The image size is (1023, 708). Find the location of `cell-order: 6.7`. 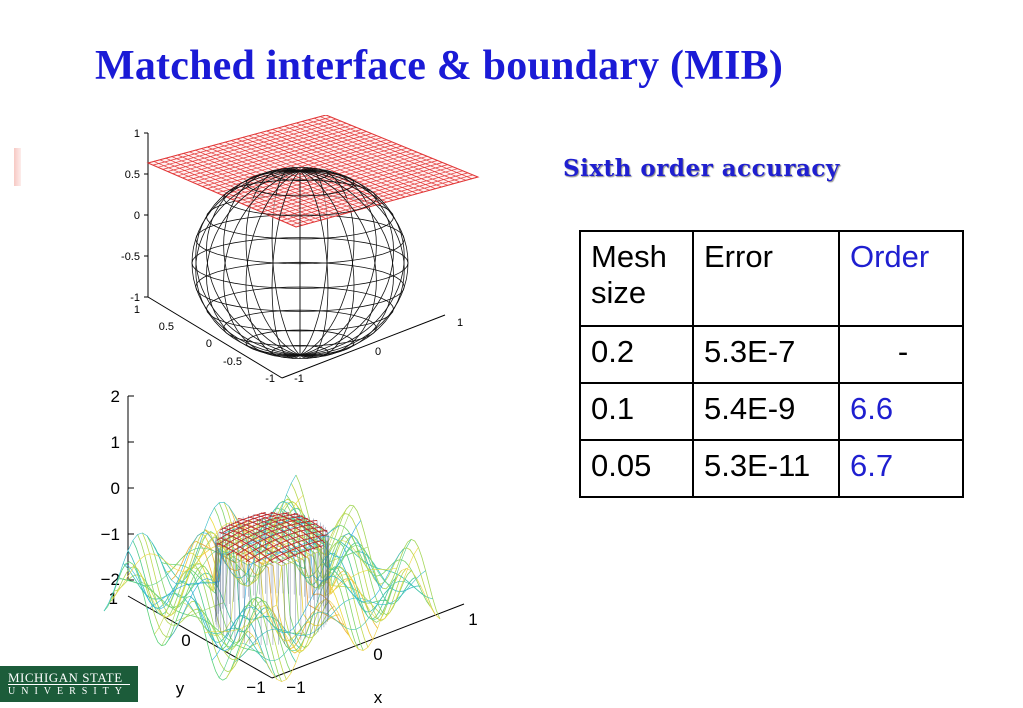

cell-order: 6.7 is located at coordinates (901, 468).